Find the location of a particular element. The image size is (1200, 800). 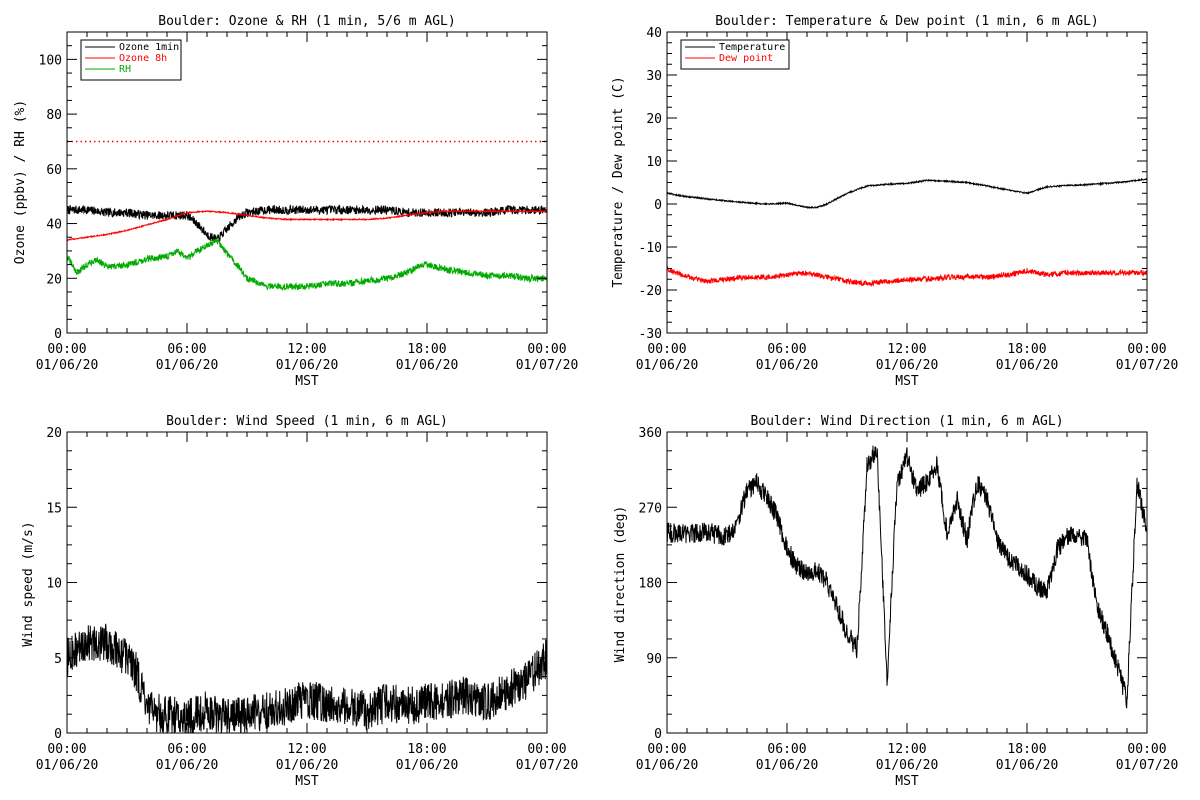

legend-label: Ozone 8h is located at coordinates (143, 58).